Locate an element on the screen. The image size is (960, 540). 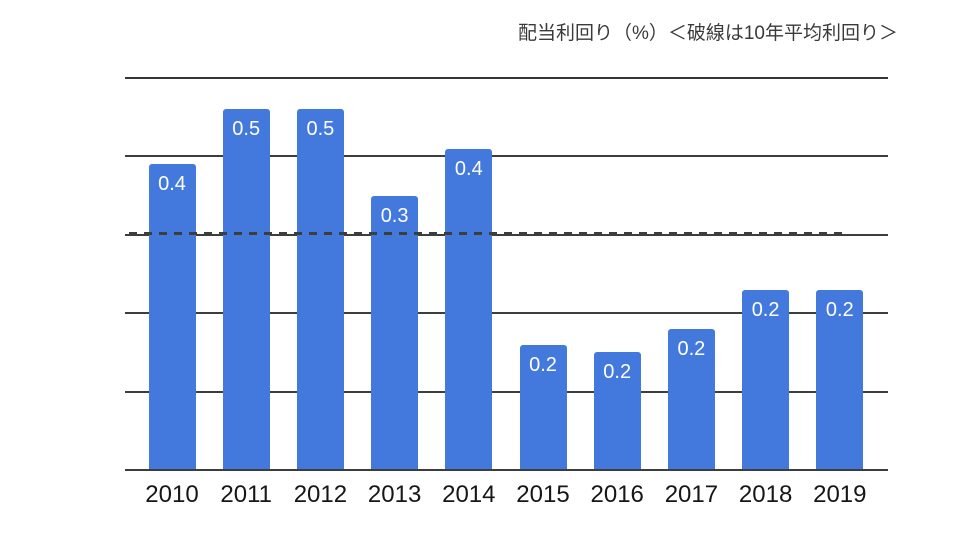
x-axis-label-2014: 2014 is located at coordinates (469, 494).